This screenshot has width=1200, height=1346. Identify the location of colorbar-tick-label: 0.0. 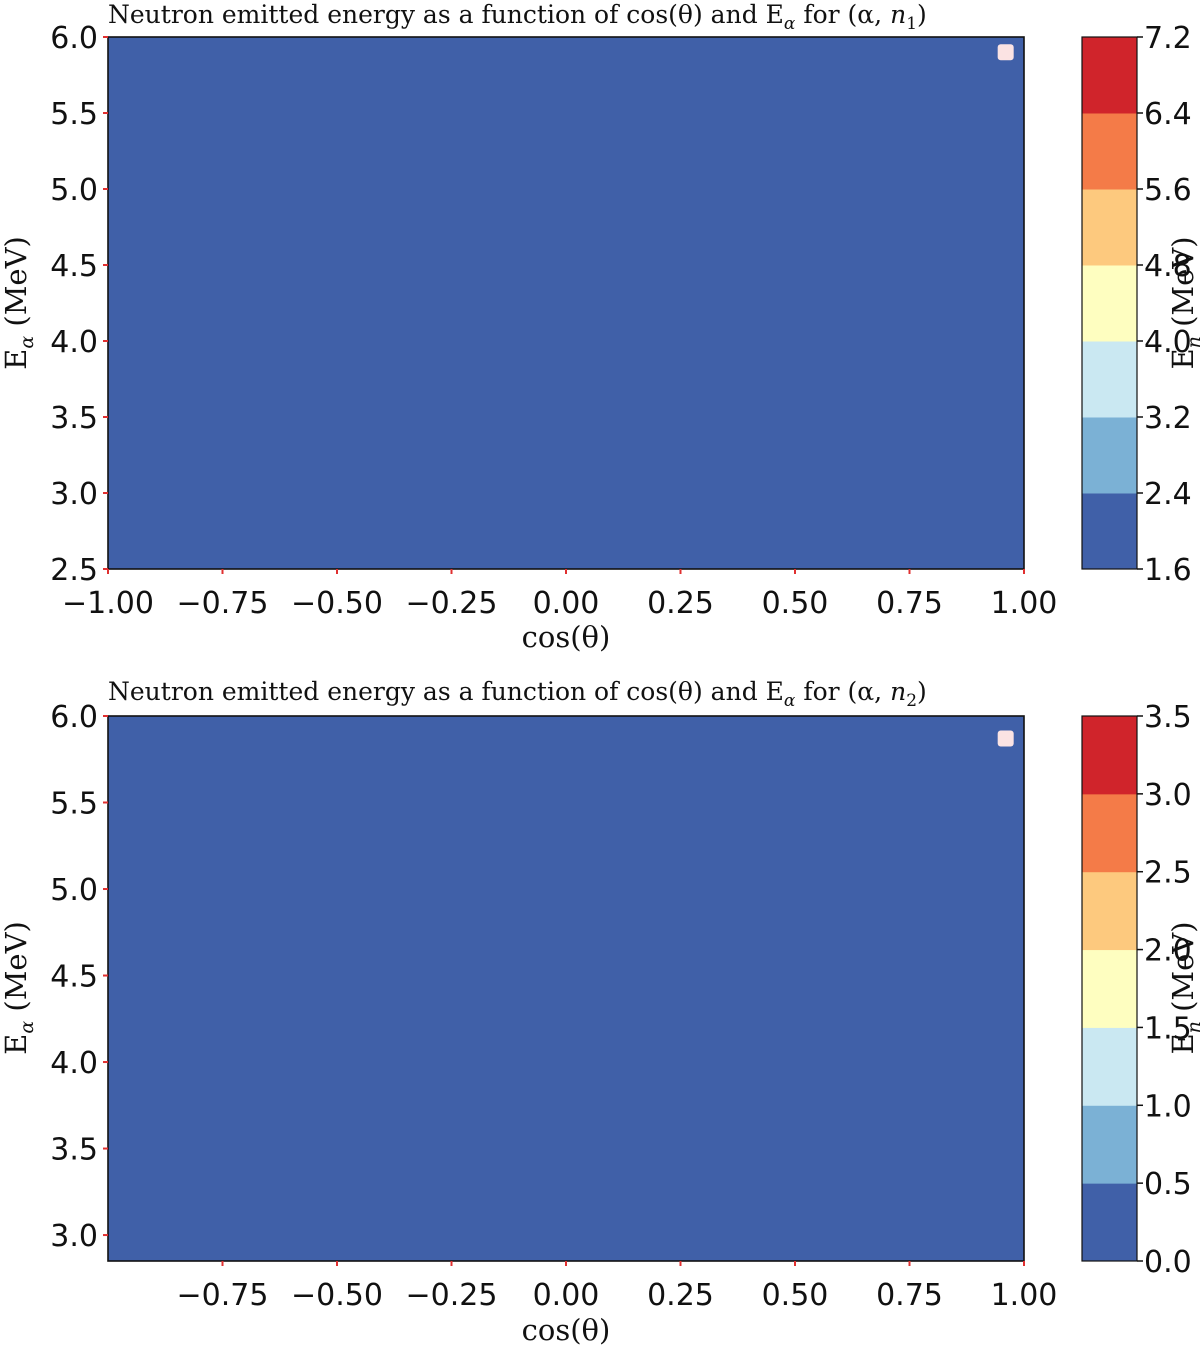
(1168, 1262).